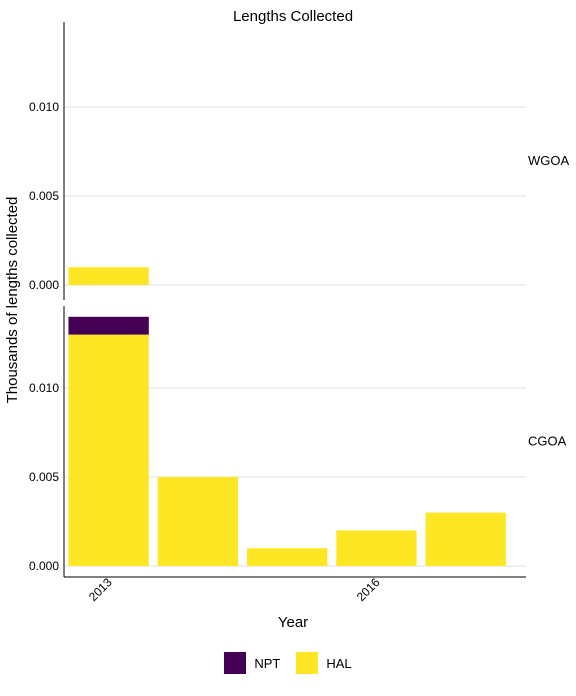 This screenshot has height=696, width=576. Describe the element at coordinates (547, 441) in the screenshot. I see `facet-strip-cgoa: CGOA` at that location.